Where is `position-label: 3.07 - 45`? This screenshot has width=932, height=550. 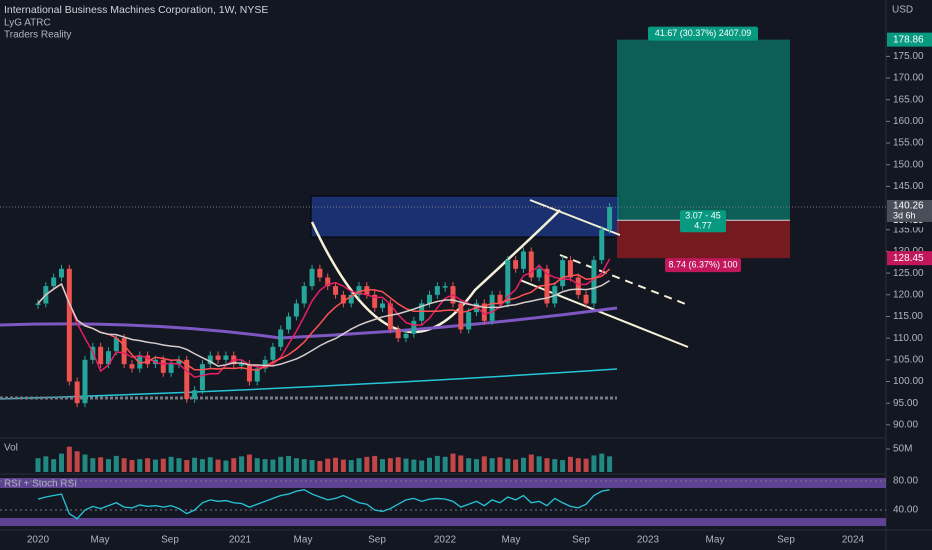
position-label: 3.07 - 45 is located at coordinates (703, 216).